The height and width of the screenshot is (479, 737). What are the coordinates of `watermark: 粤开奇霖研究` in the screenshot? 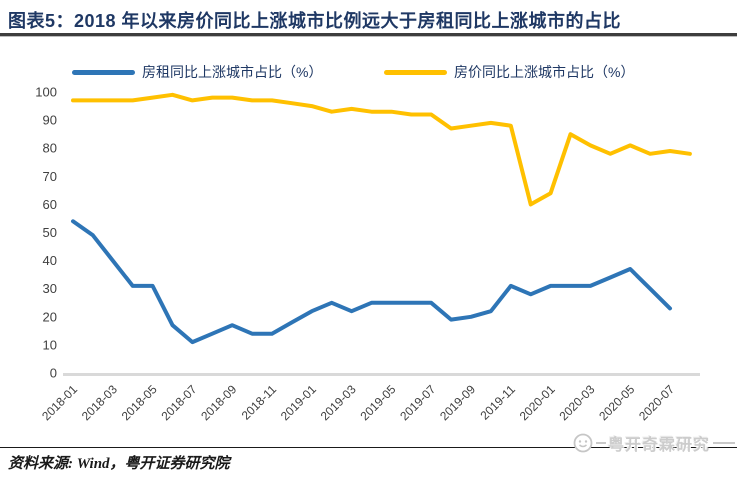 It's located at (653, 443).